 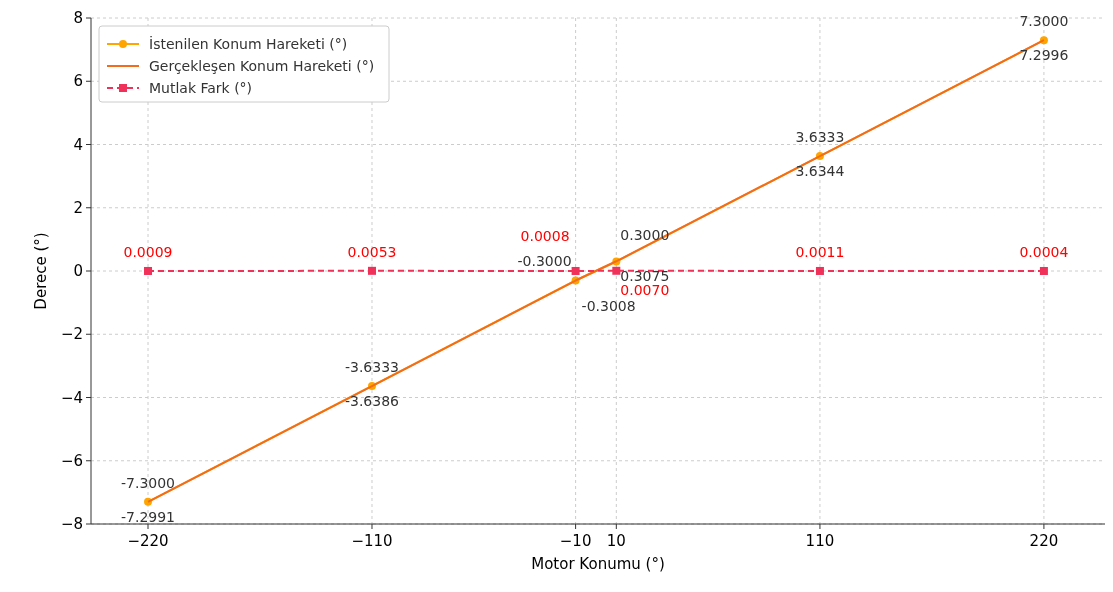 I want to click on data-label: -0.3008, so click(x=608, y=305).